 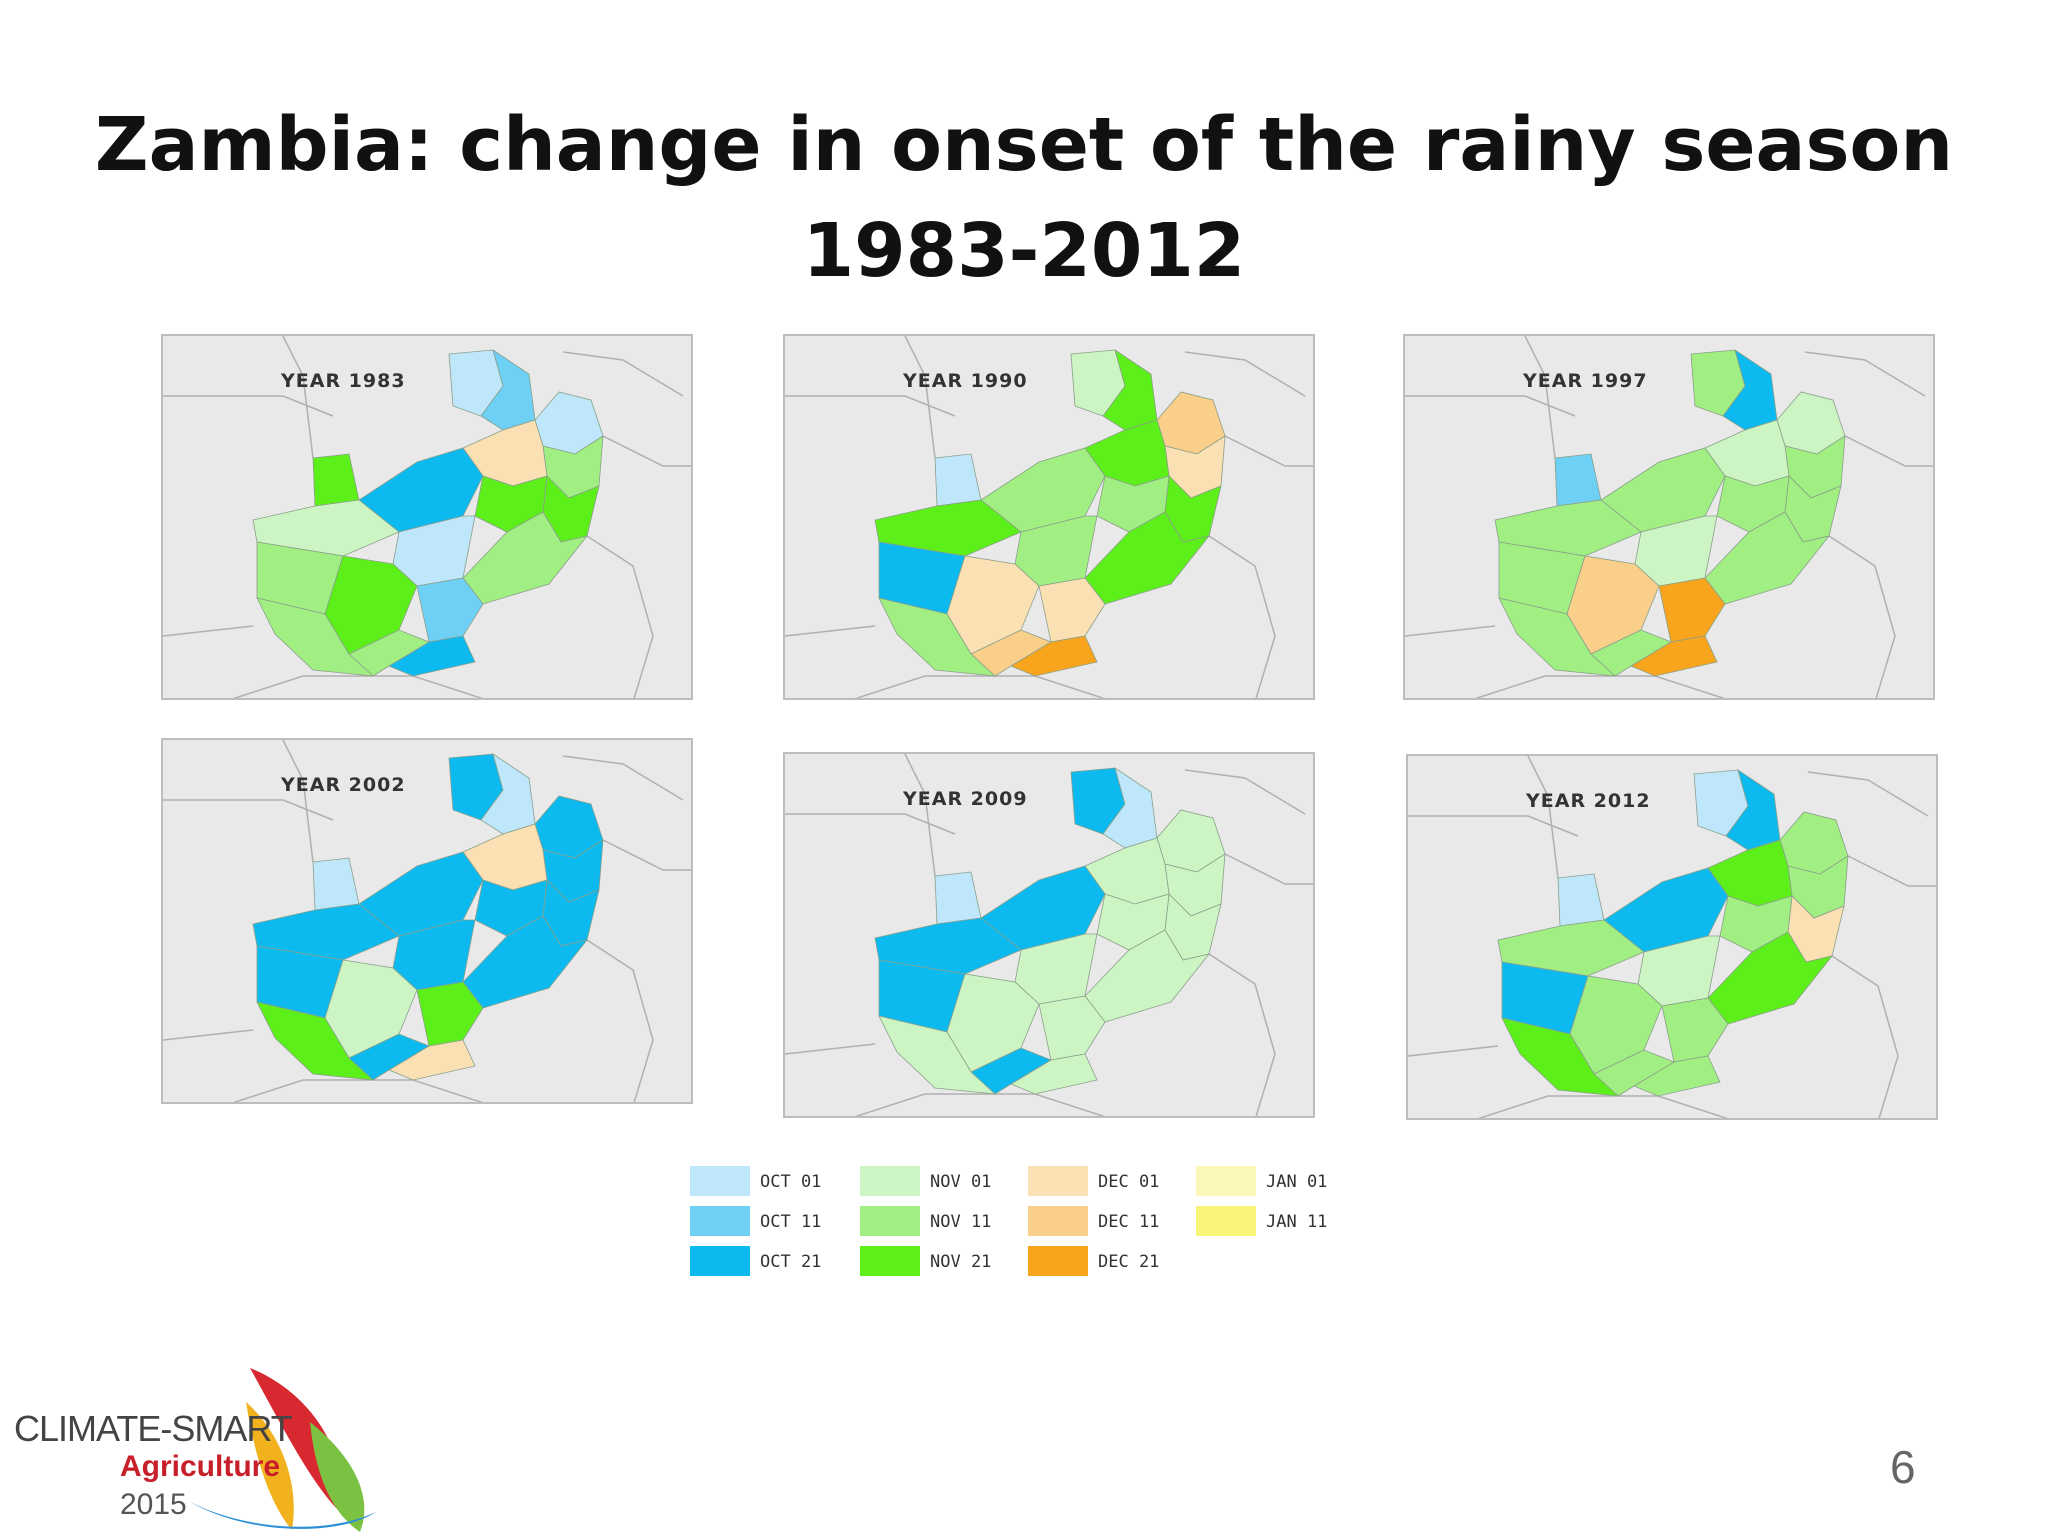 I want to click on logo-text-agriculture: Agriculture, so click(x=200, y=1466).